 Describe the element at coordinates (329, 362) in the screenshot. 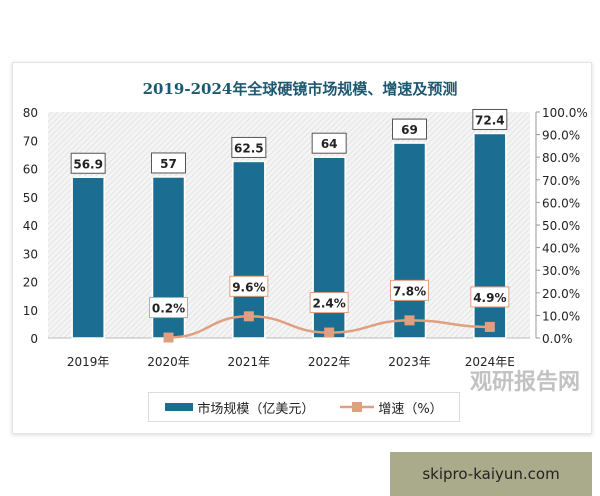

I see `x-tick-label: 2022年` at that location.